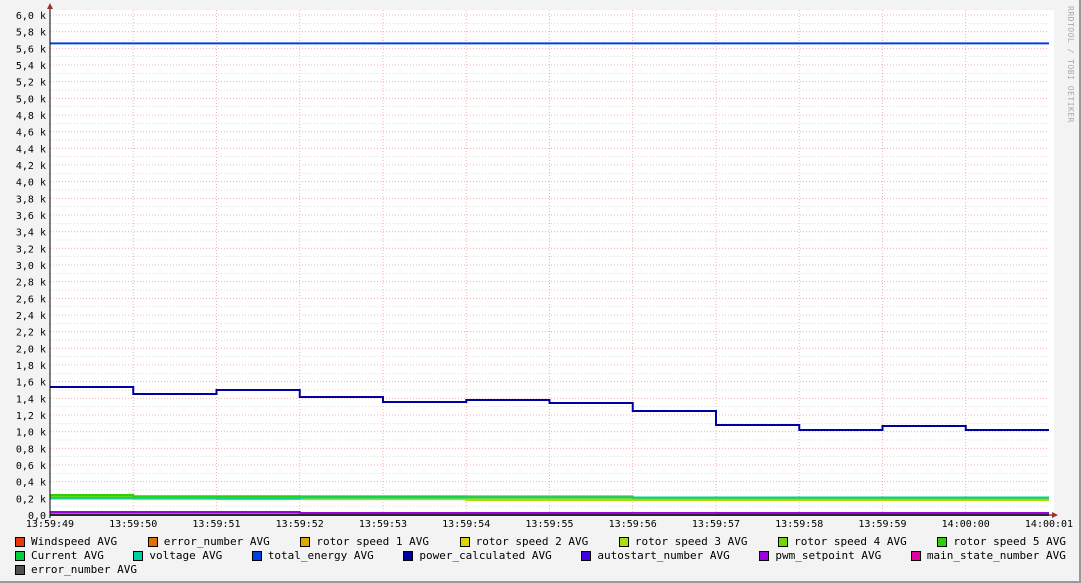 Image resolution: width=1081 pixels, height=583 pixels. I want to click on y-tick-label: 2,2 k, so click(31, 333).